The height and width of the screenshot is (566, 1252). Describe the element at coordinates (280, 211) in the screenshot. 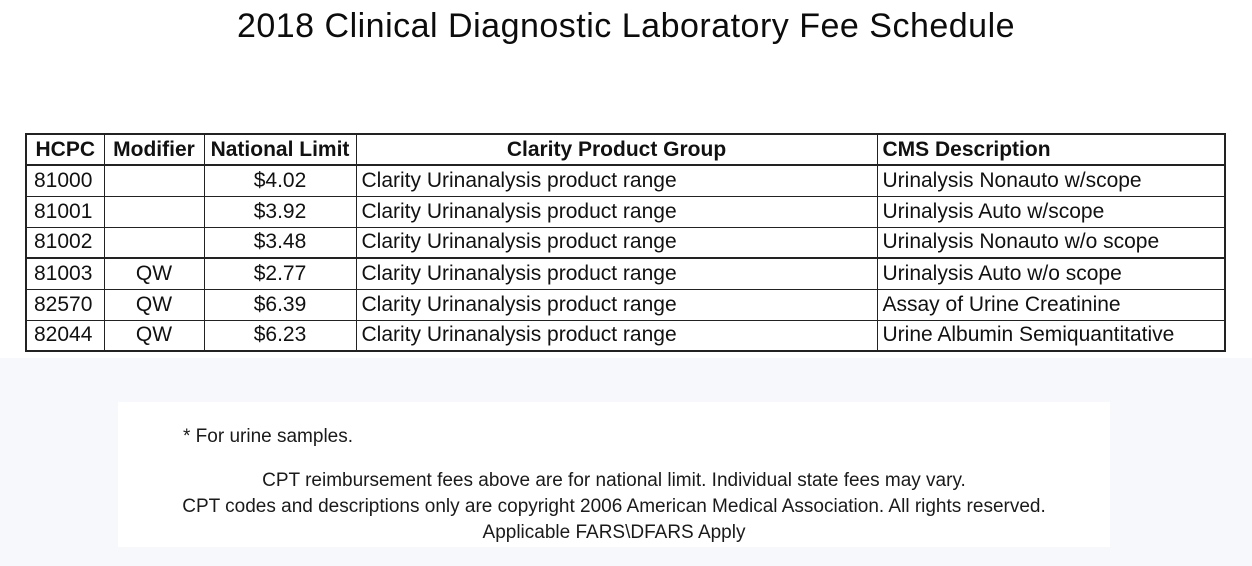

I see `cell-national-limit: $3.92` at that location.